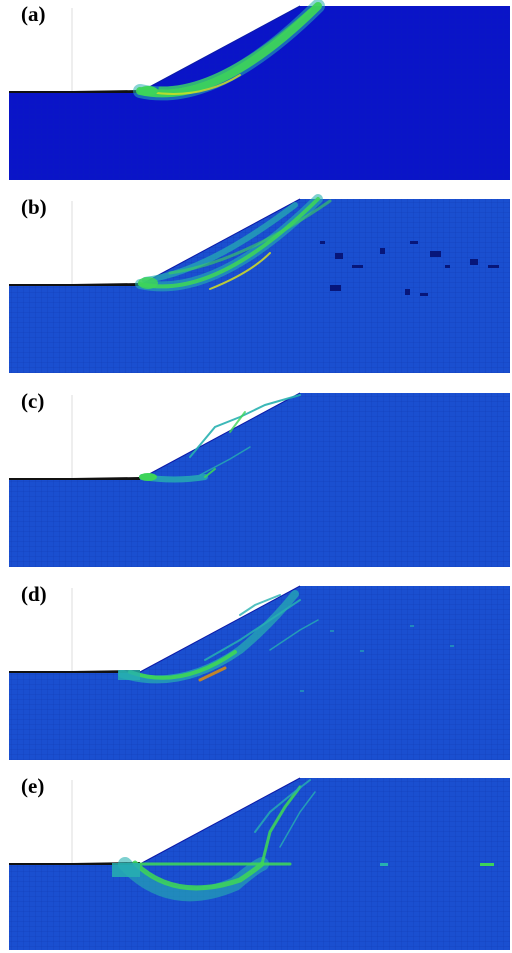 This screenshot has width=512, height=953. Describe the element at coordinates (34, 207) in the screenshot. I see `panel-b-label: (b)` at that location.